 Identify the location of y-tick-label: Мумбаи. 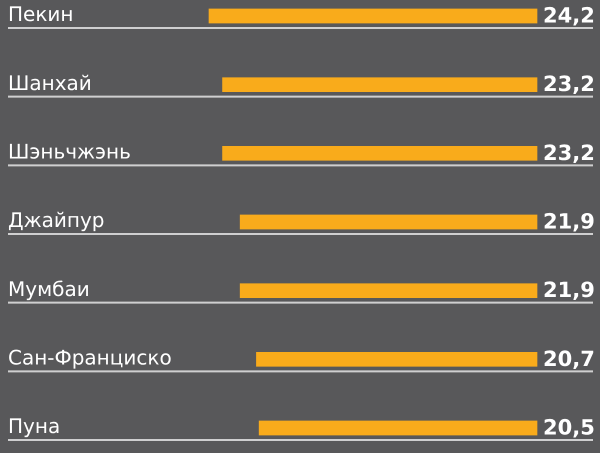
(49, 288).